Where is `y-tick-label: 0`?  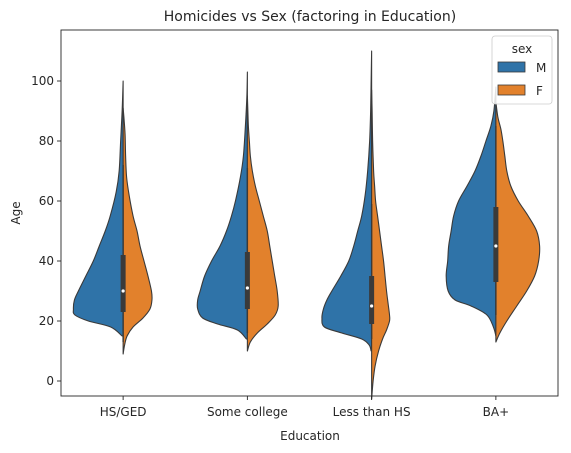
y-tick-label: 0 is located at coordinates (50, 381).